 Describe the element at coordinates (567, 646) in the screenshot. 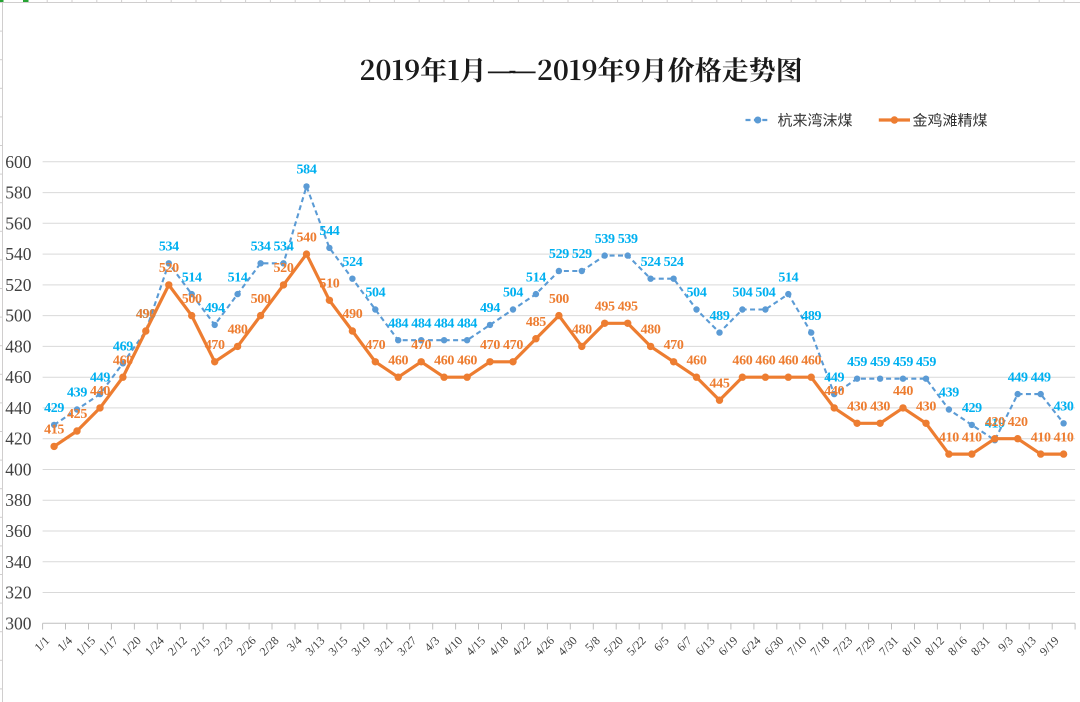

I see `x-axis-tick-label: 4/30` at that location.